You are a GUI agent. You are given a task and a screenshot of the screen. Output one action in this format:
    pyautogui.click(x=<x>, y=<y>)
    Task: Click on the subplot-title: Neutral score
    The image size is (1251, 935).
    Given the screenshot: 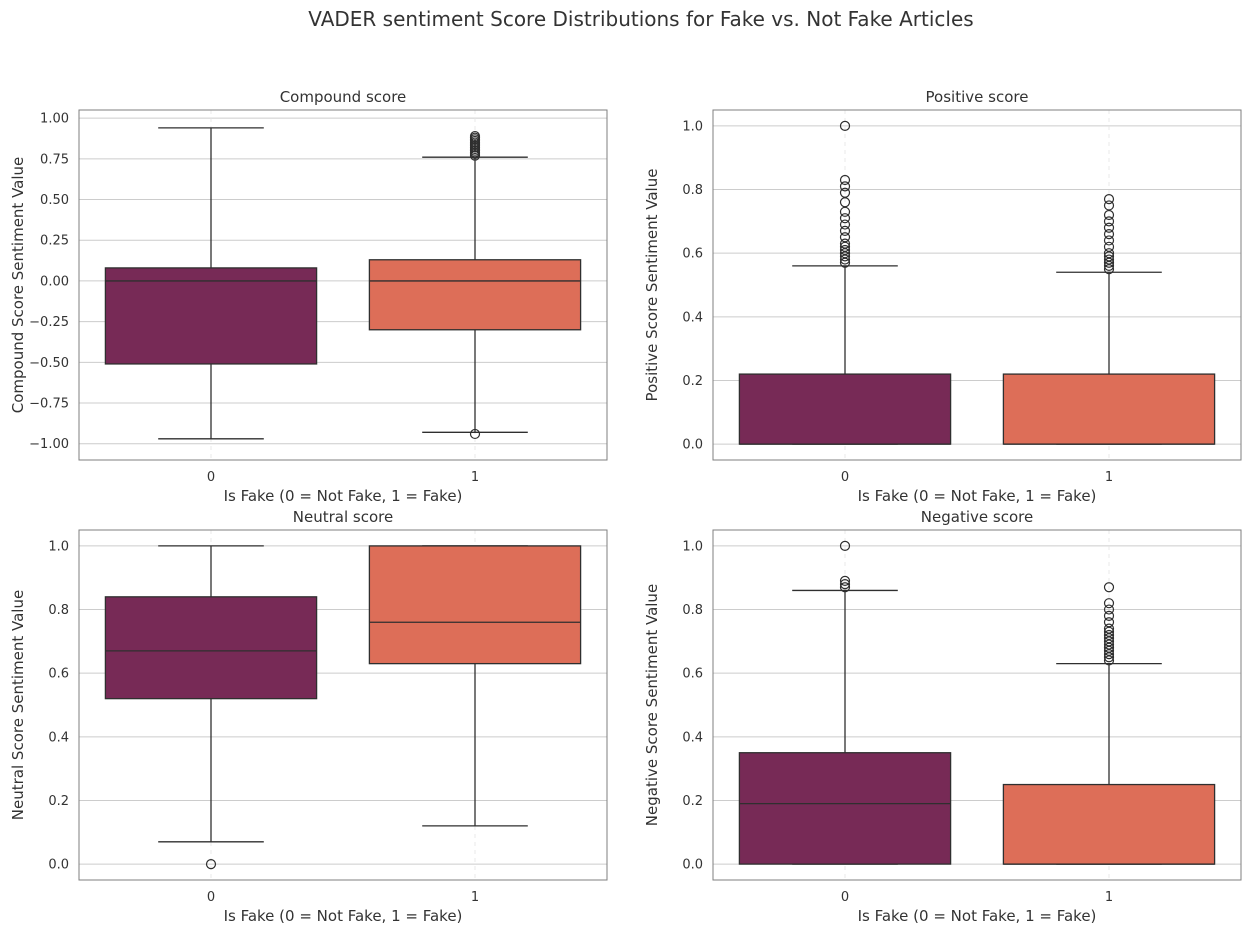 What is the action you would take?
    pyautogui.click(x=343, y=517)
    